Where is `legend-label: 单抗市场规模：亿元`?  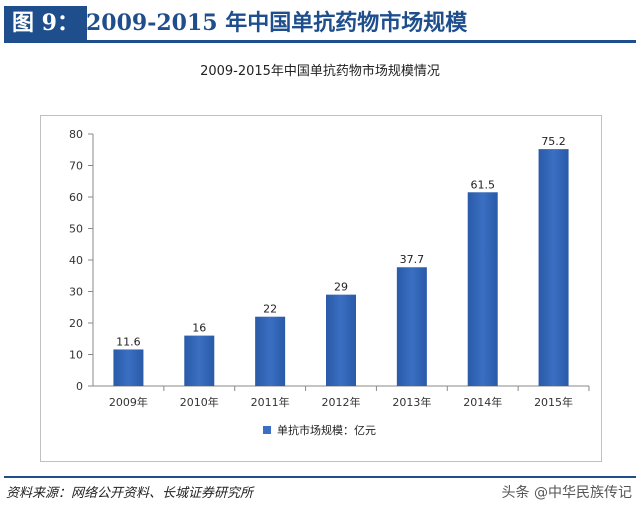
legend-label: 单抗市场规模：亿元 is located at coordinates (326, 430).